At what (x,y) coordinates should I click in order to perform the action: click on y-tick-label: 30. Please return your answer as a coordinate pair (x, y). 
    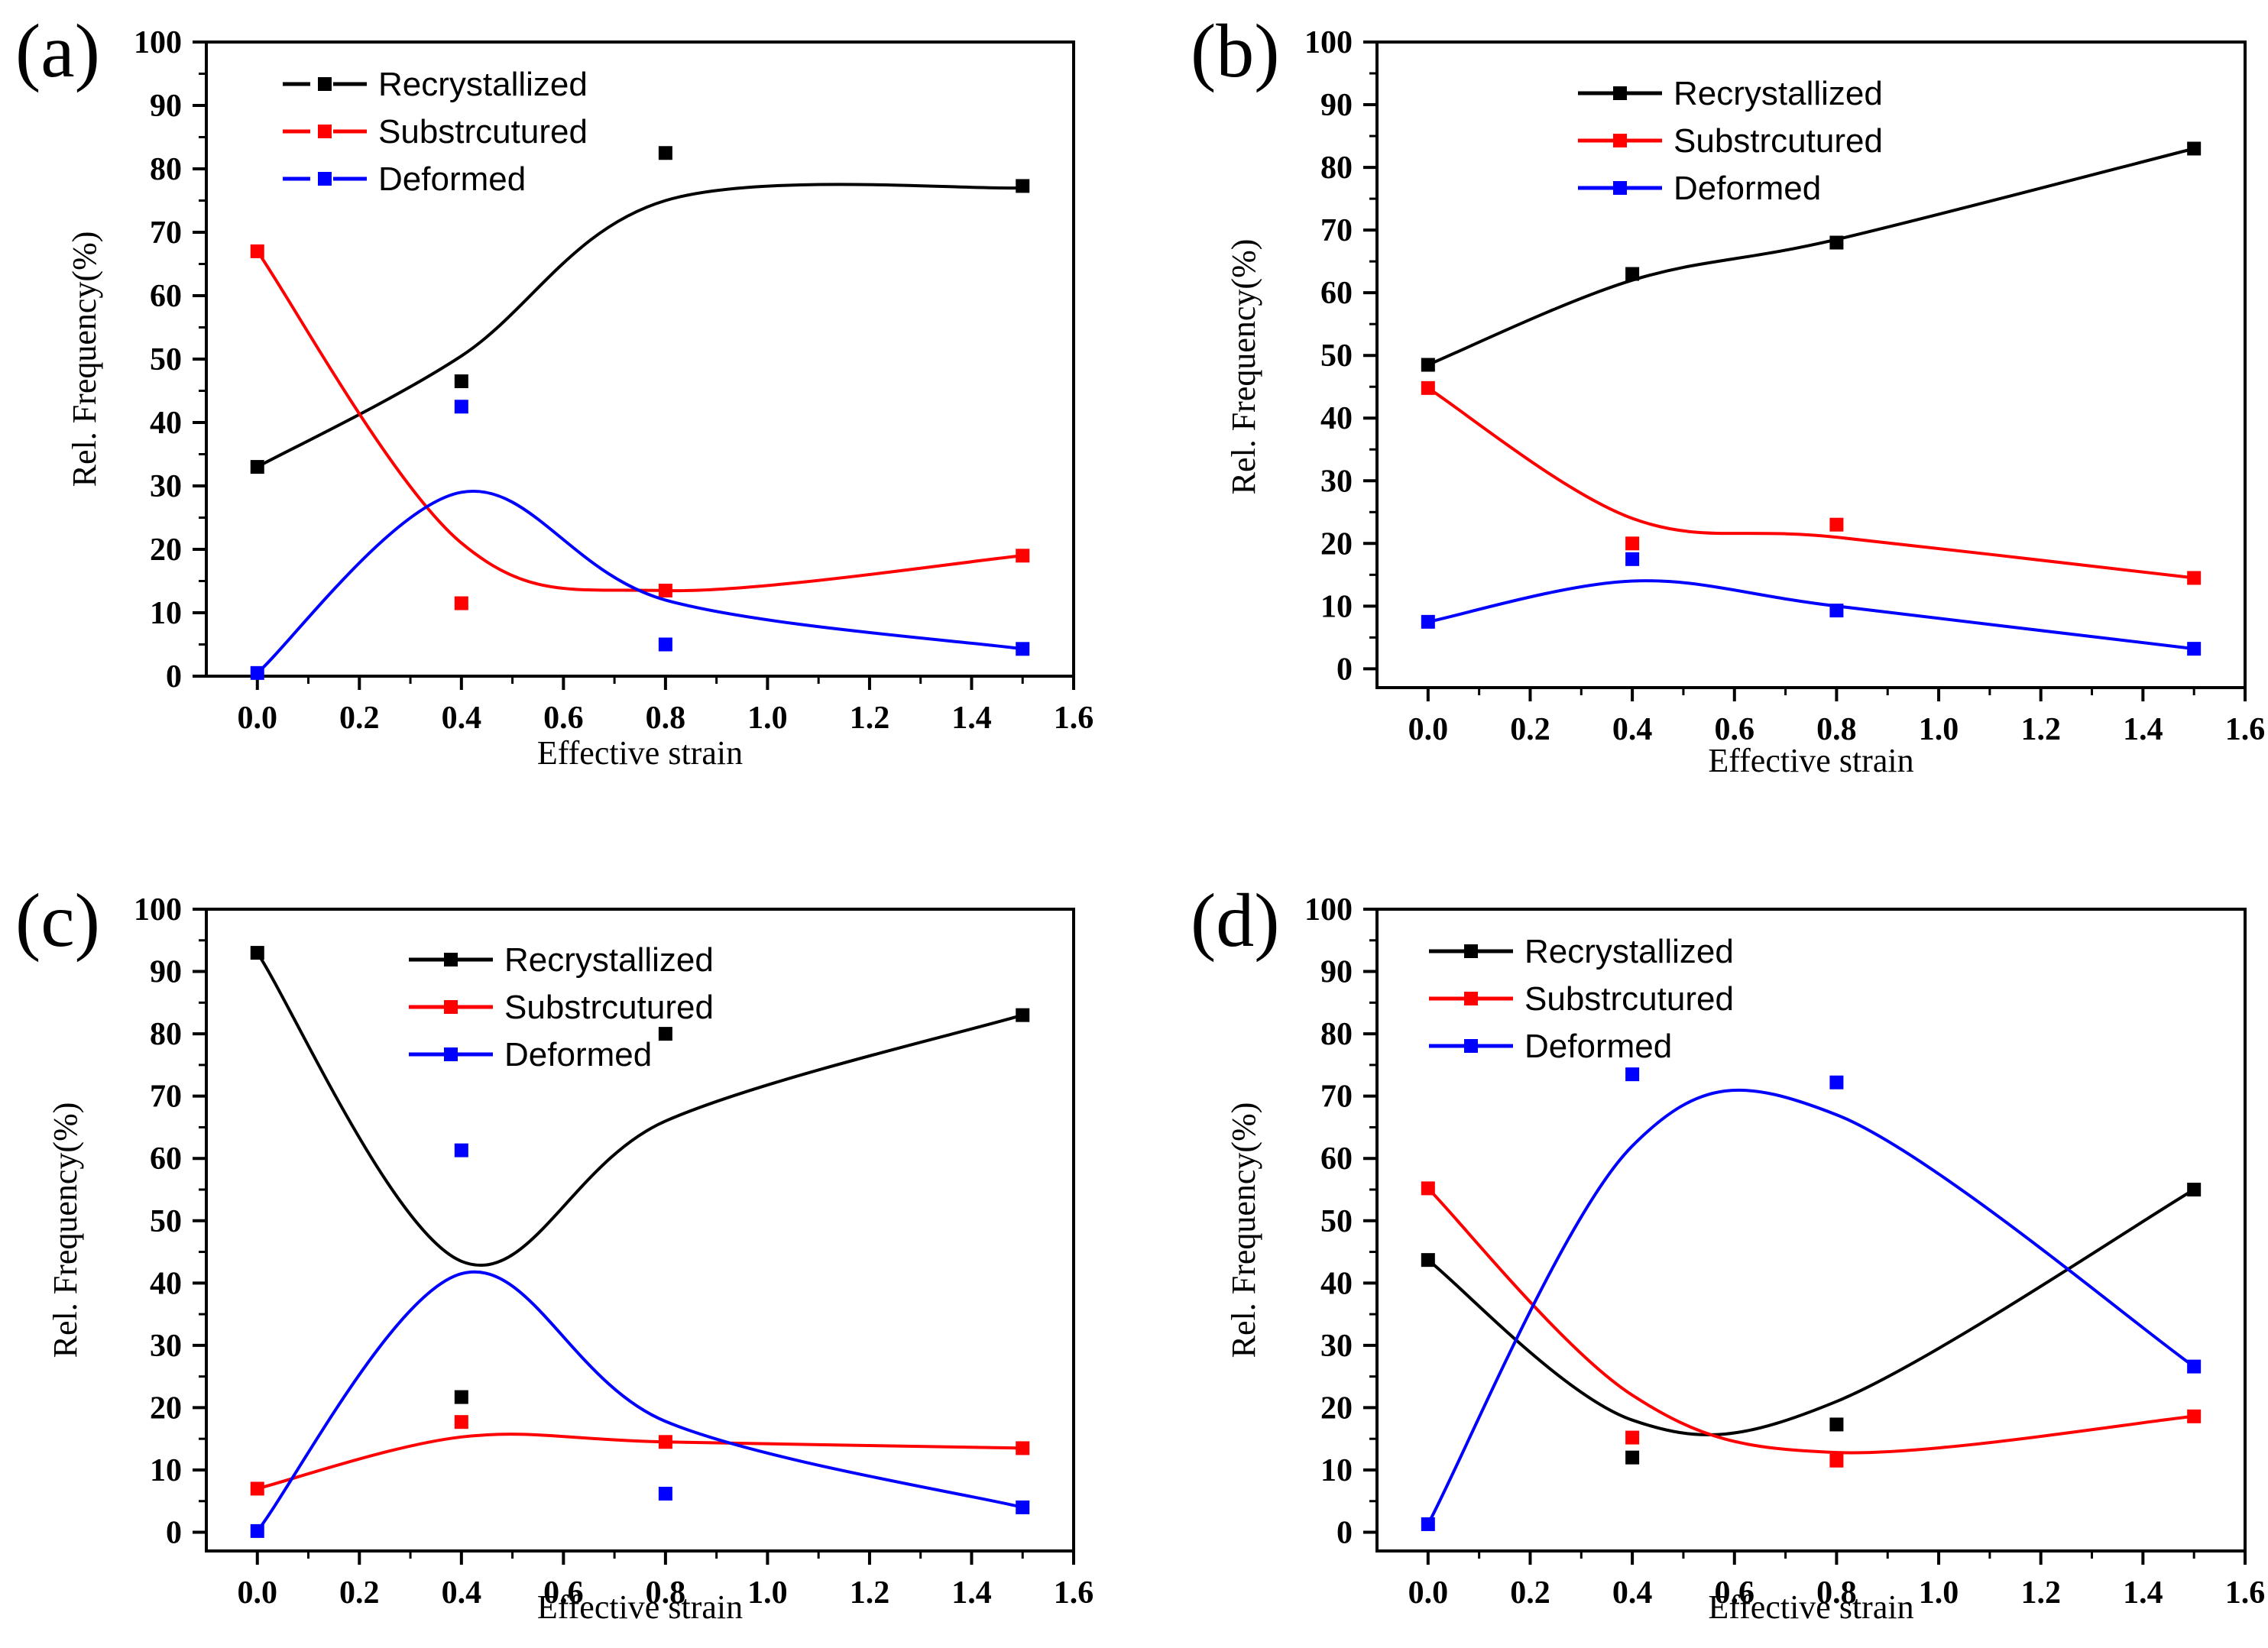
    Looking at the image, I should click on (1336, 481).